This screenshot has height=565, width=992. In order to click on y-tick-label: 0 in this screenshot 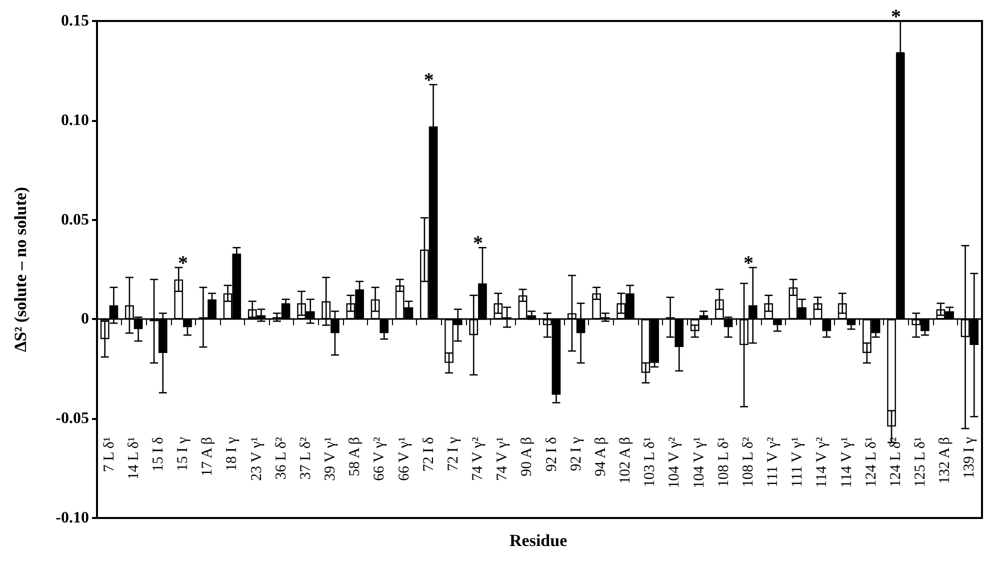, I will do `click(85, 319)`.